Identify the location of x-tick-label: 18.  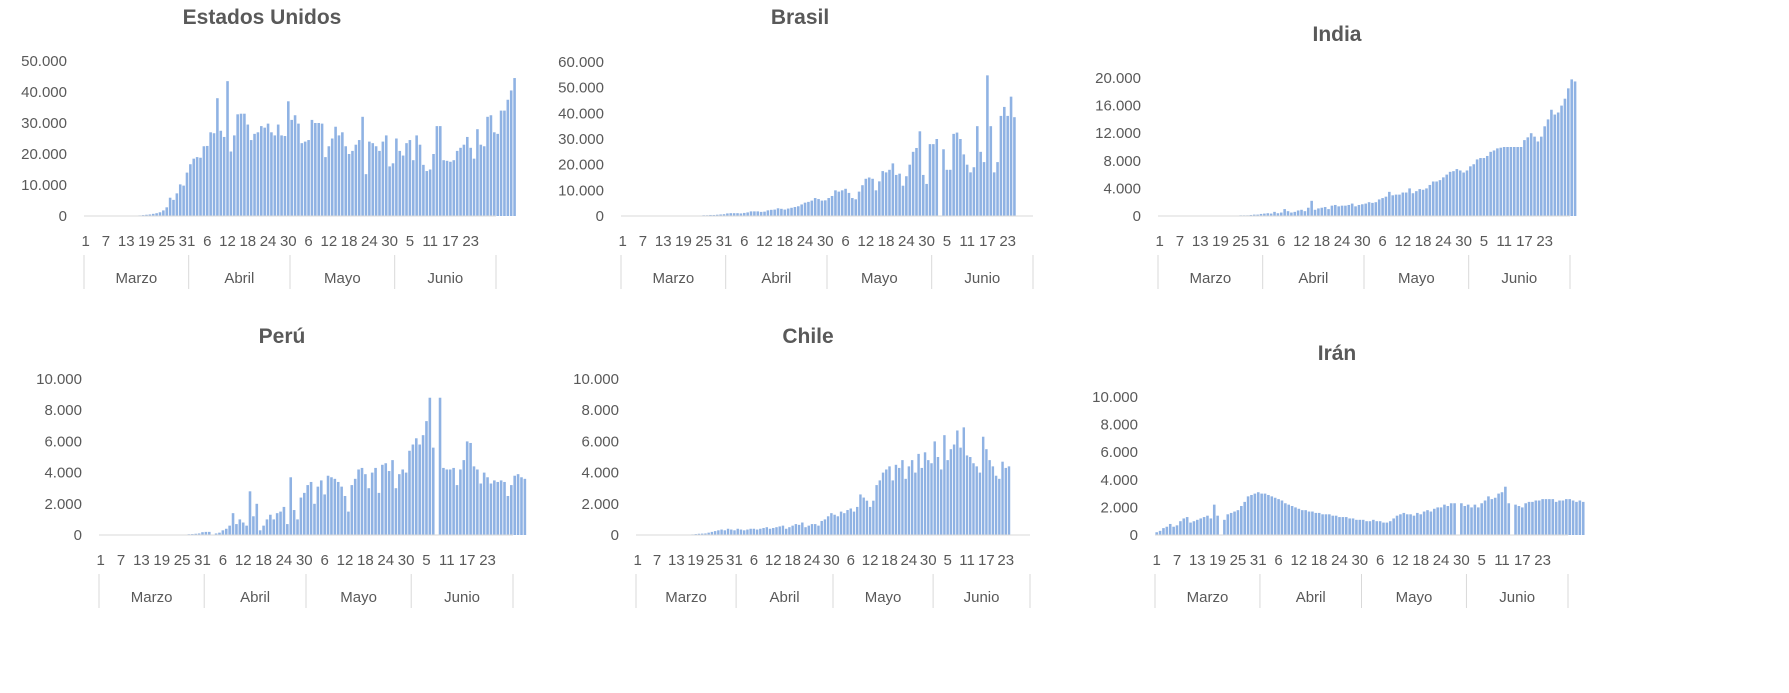
(1319, 560).